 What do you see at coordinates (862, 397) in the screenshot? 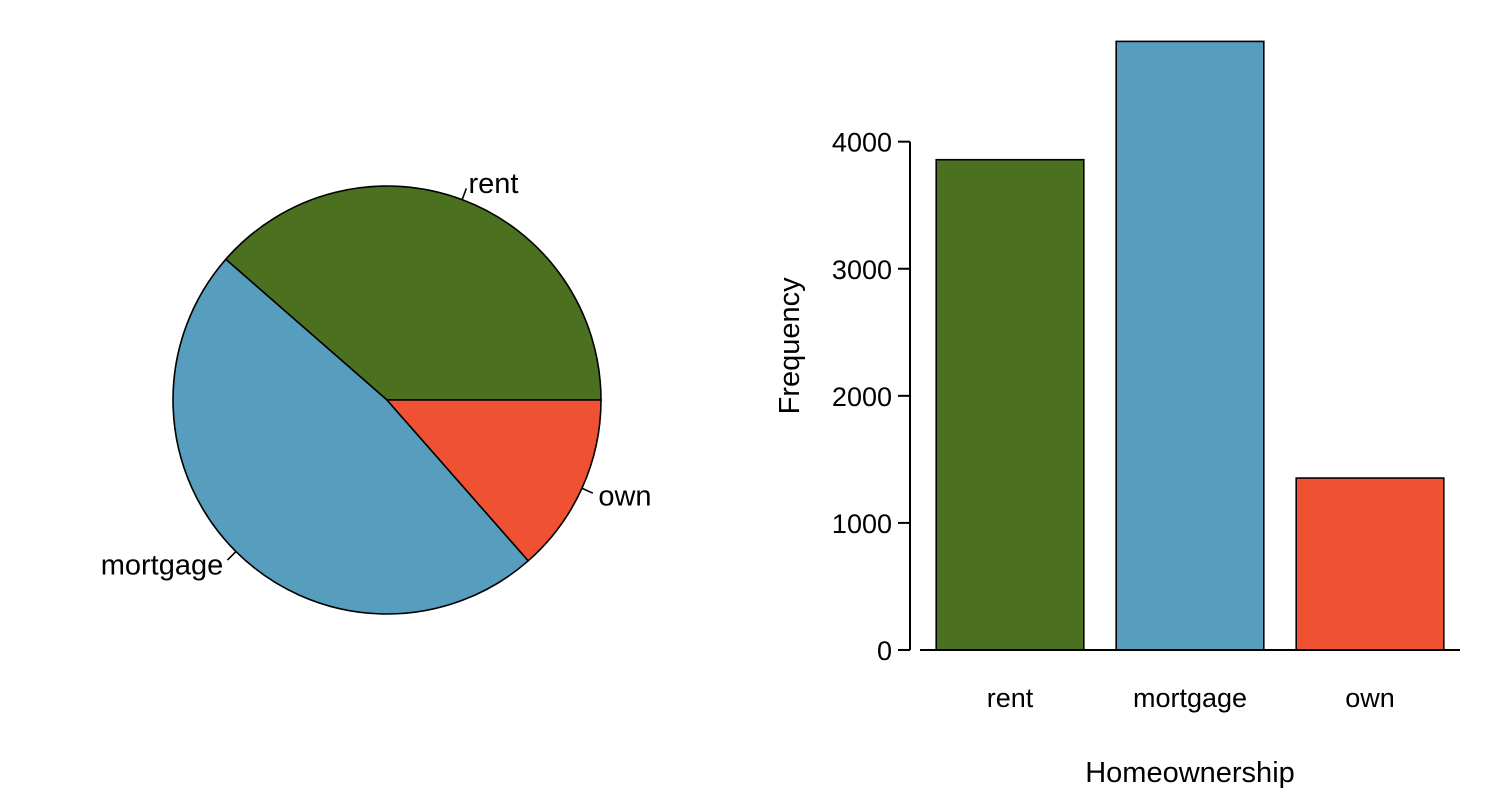
I see `y-tick-label: 2000` at bounding box center [862, 397].